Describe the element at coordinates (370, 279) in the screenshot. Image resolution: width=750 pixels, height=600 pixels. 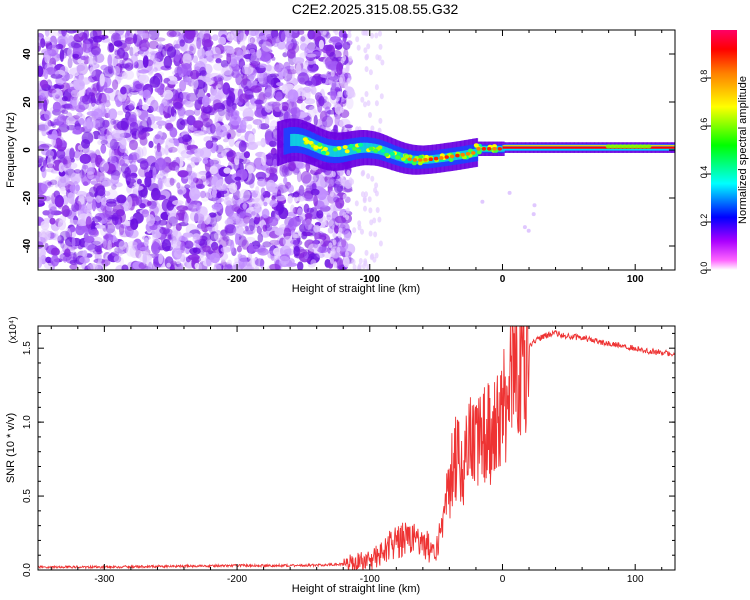
I see `top-x-tick-label: -100` at that location.